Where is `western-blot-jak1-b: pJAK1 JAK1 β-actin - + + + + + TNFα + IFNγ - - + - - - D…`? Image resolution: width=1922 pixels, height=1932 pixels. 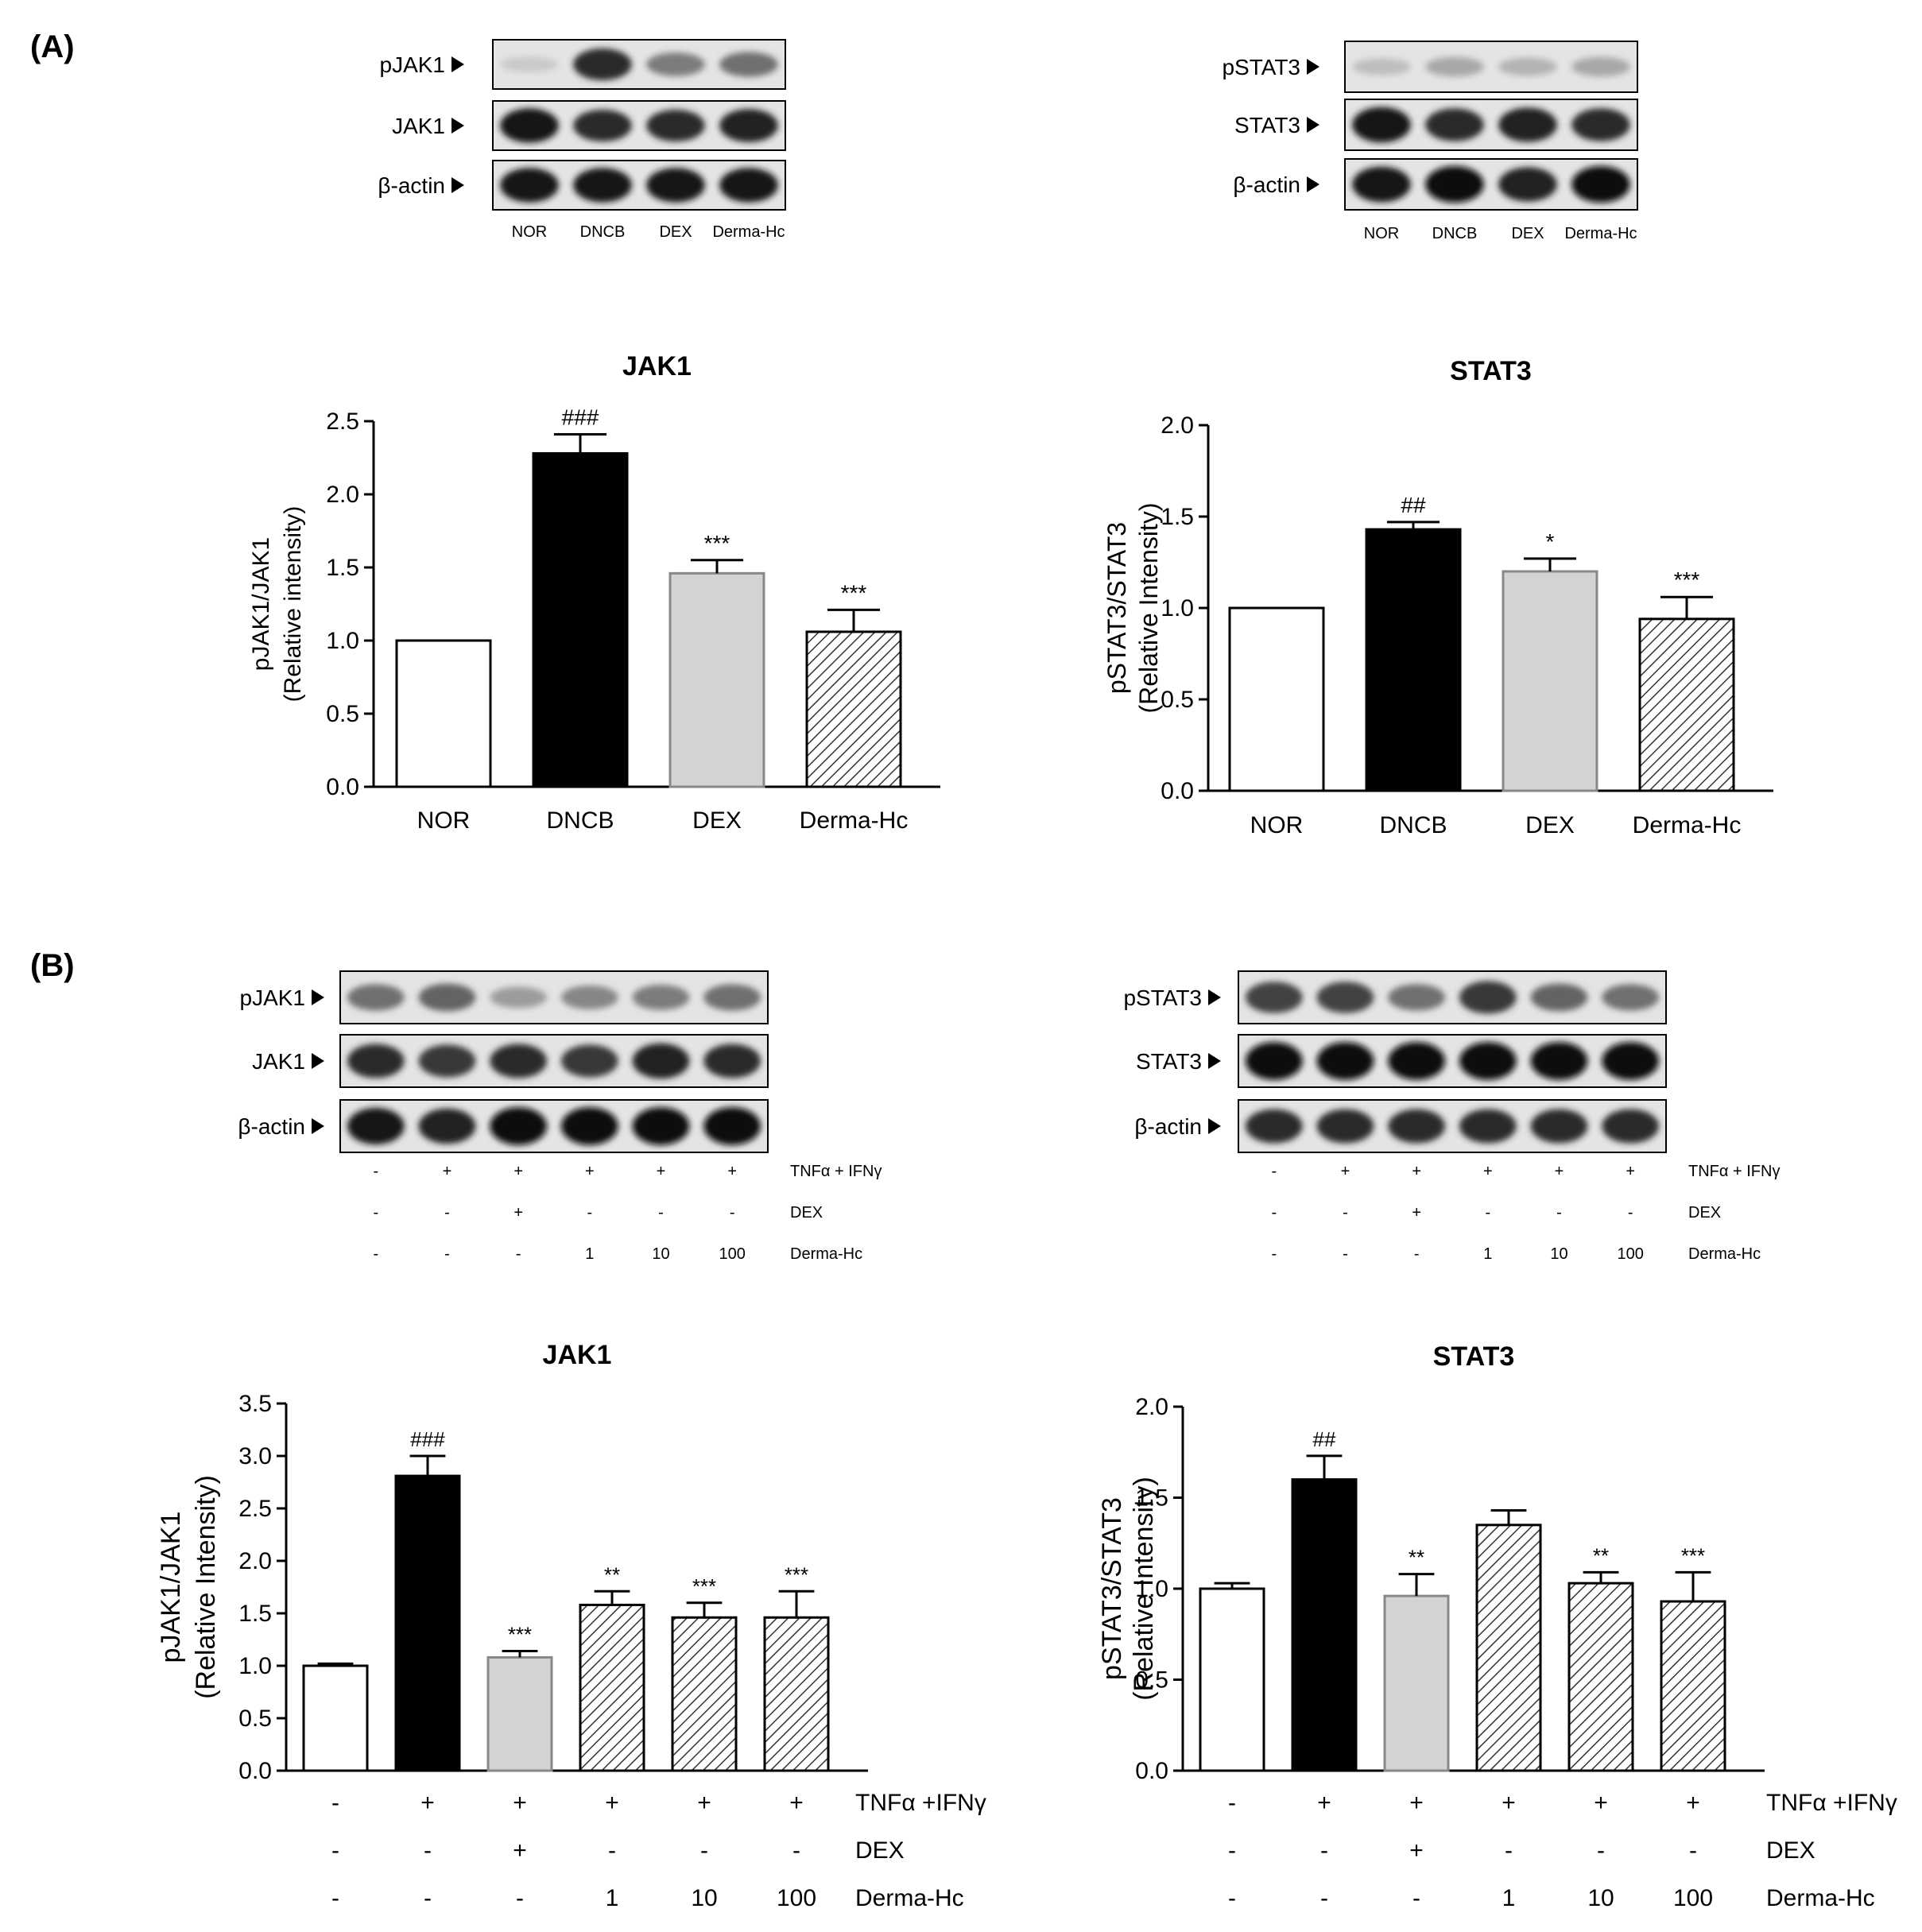 western-blot-jak1-b: pJAK1 JAK1 β-actin - + + + + + TNFα + IFNγ - - + - - - D… is located at coordinates (560, 1116).